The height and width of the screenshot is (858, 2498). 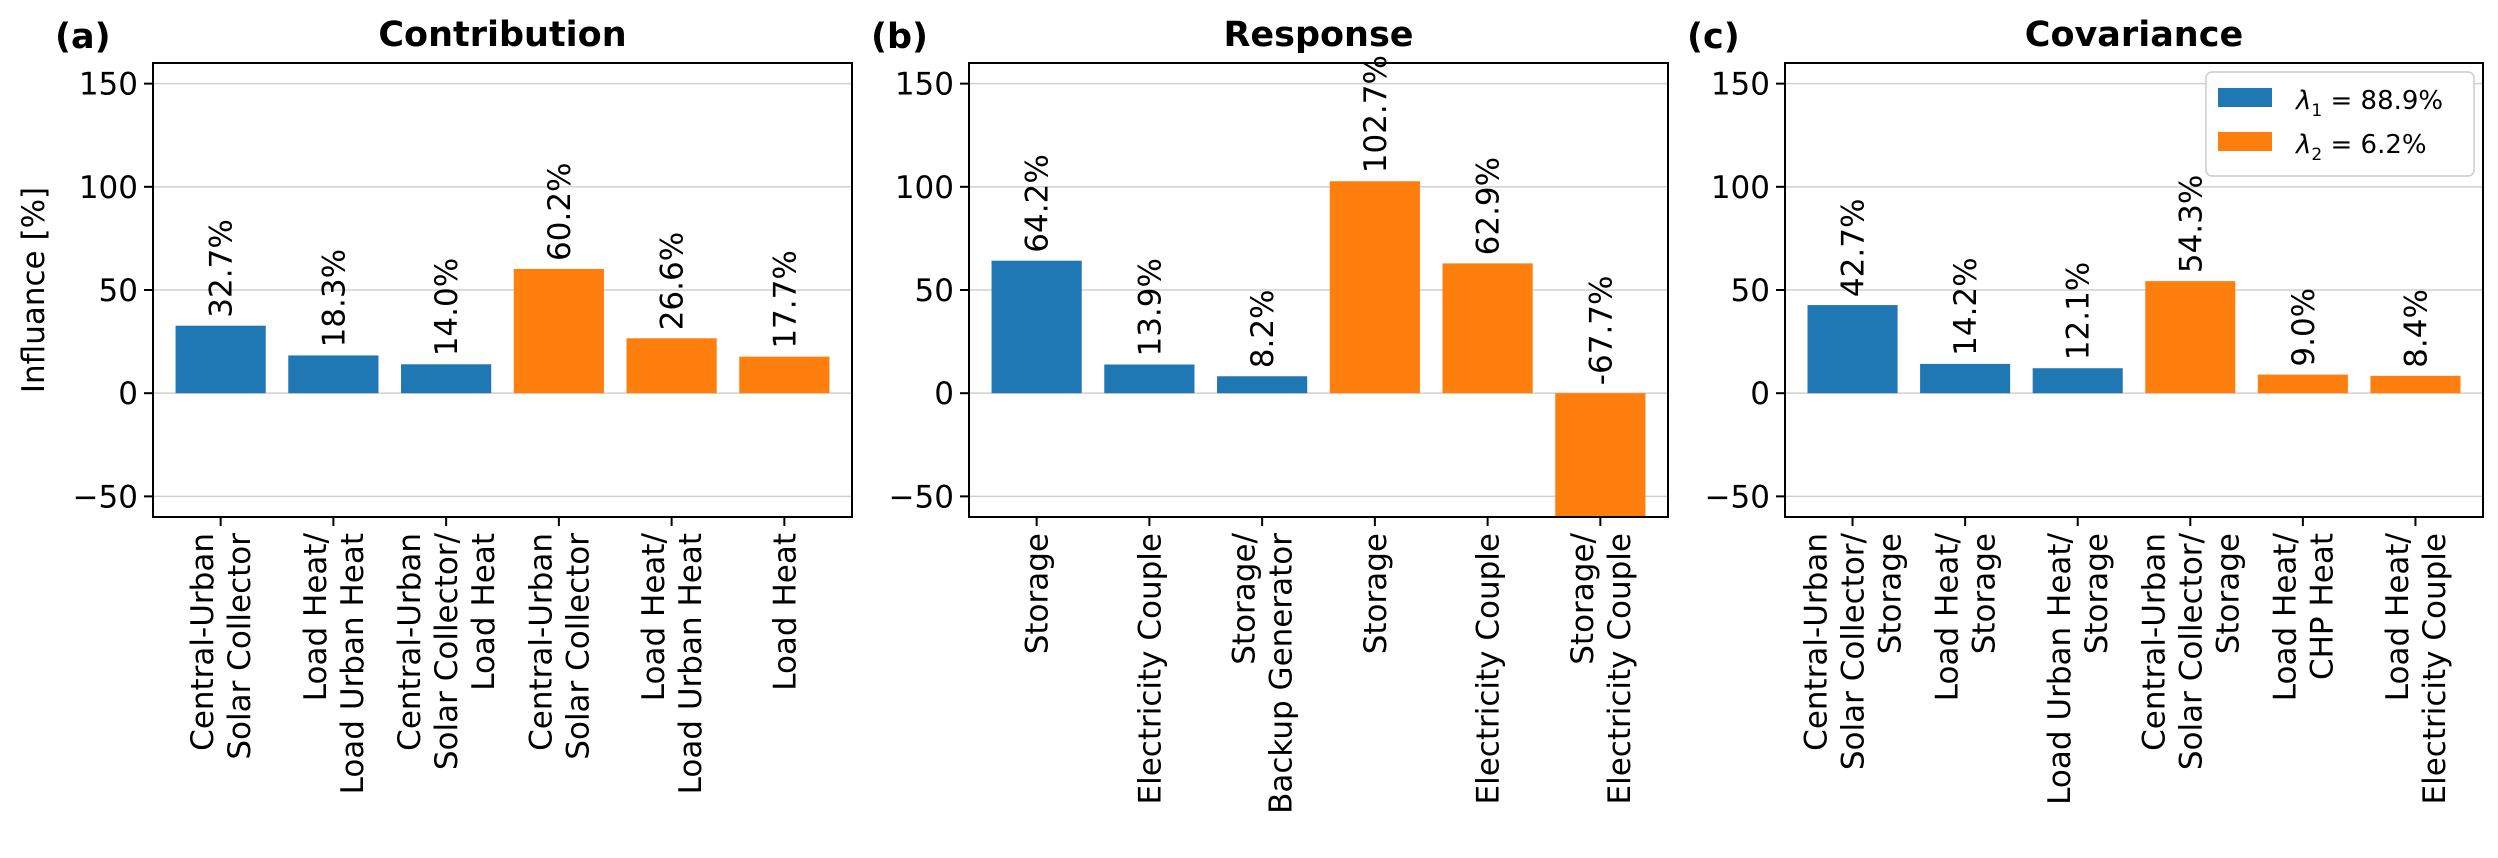 What do you see at coordinates (2079, 311) in the screenshot?
I see `bar-value-label: 12.1%` at bounding box center [2079, 311].